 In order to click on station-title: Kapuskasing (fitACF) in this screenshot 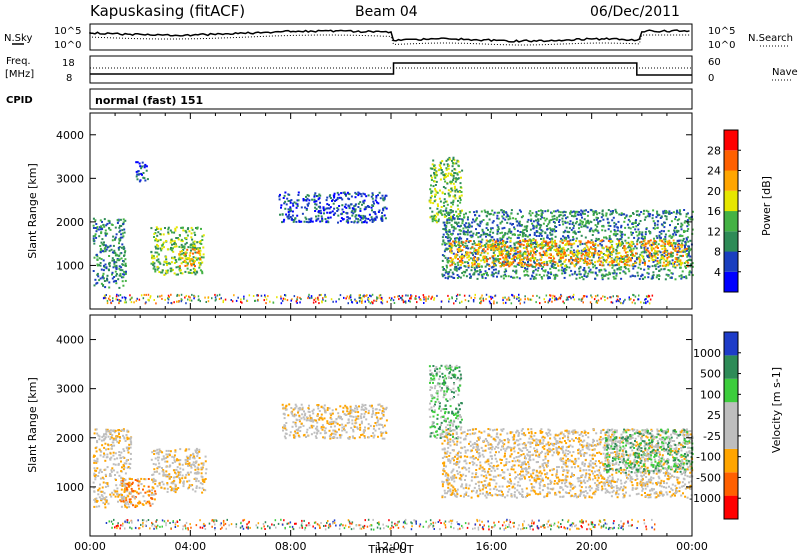, I will do `click(167, 11)`.